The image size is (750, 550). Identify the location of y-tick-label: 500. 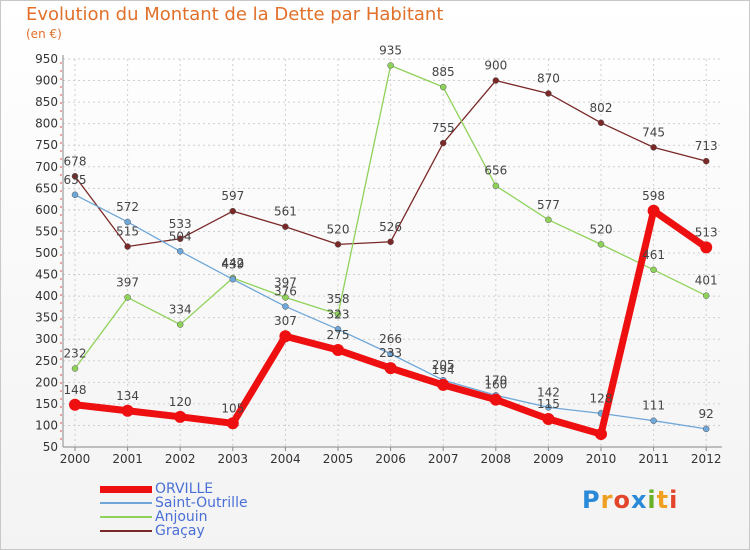
(46, 253).